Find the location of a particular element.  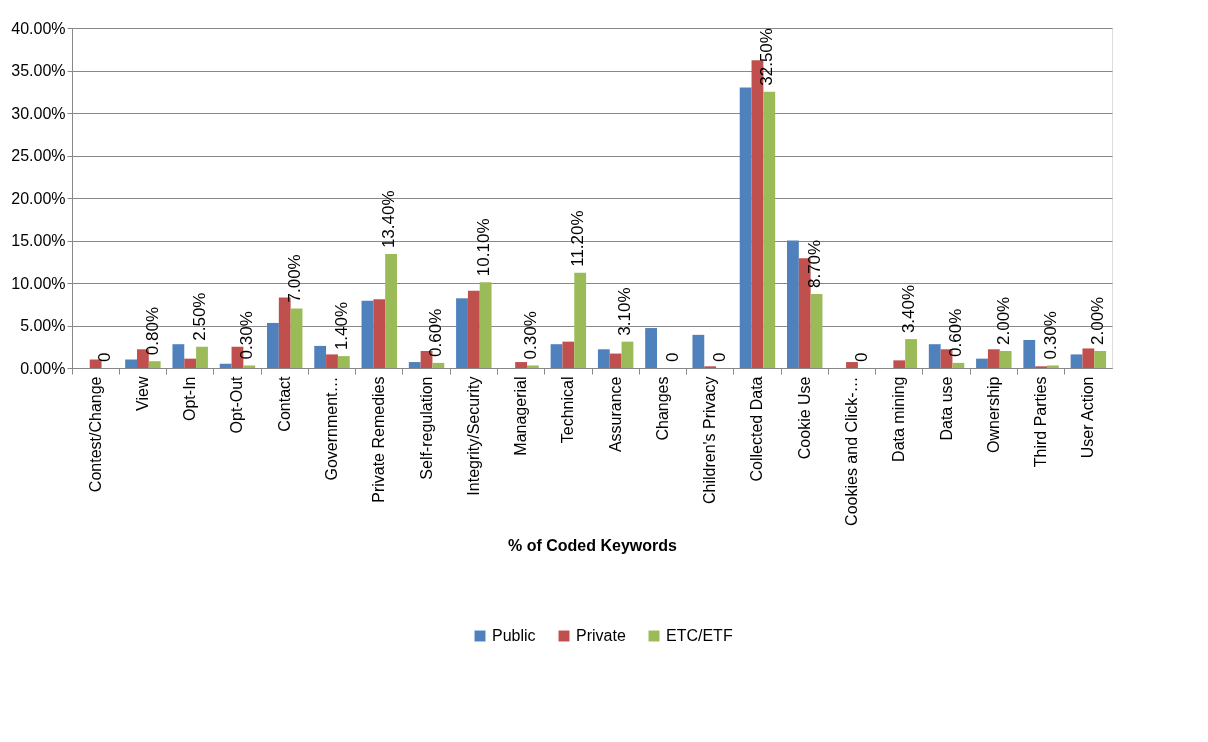

data-label: 7.00% is located at coordinates (294, 278).